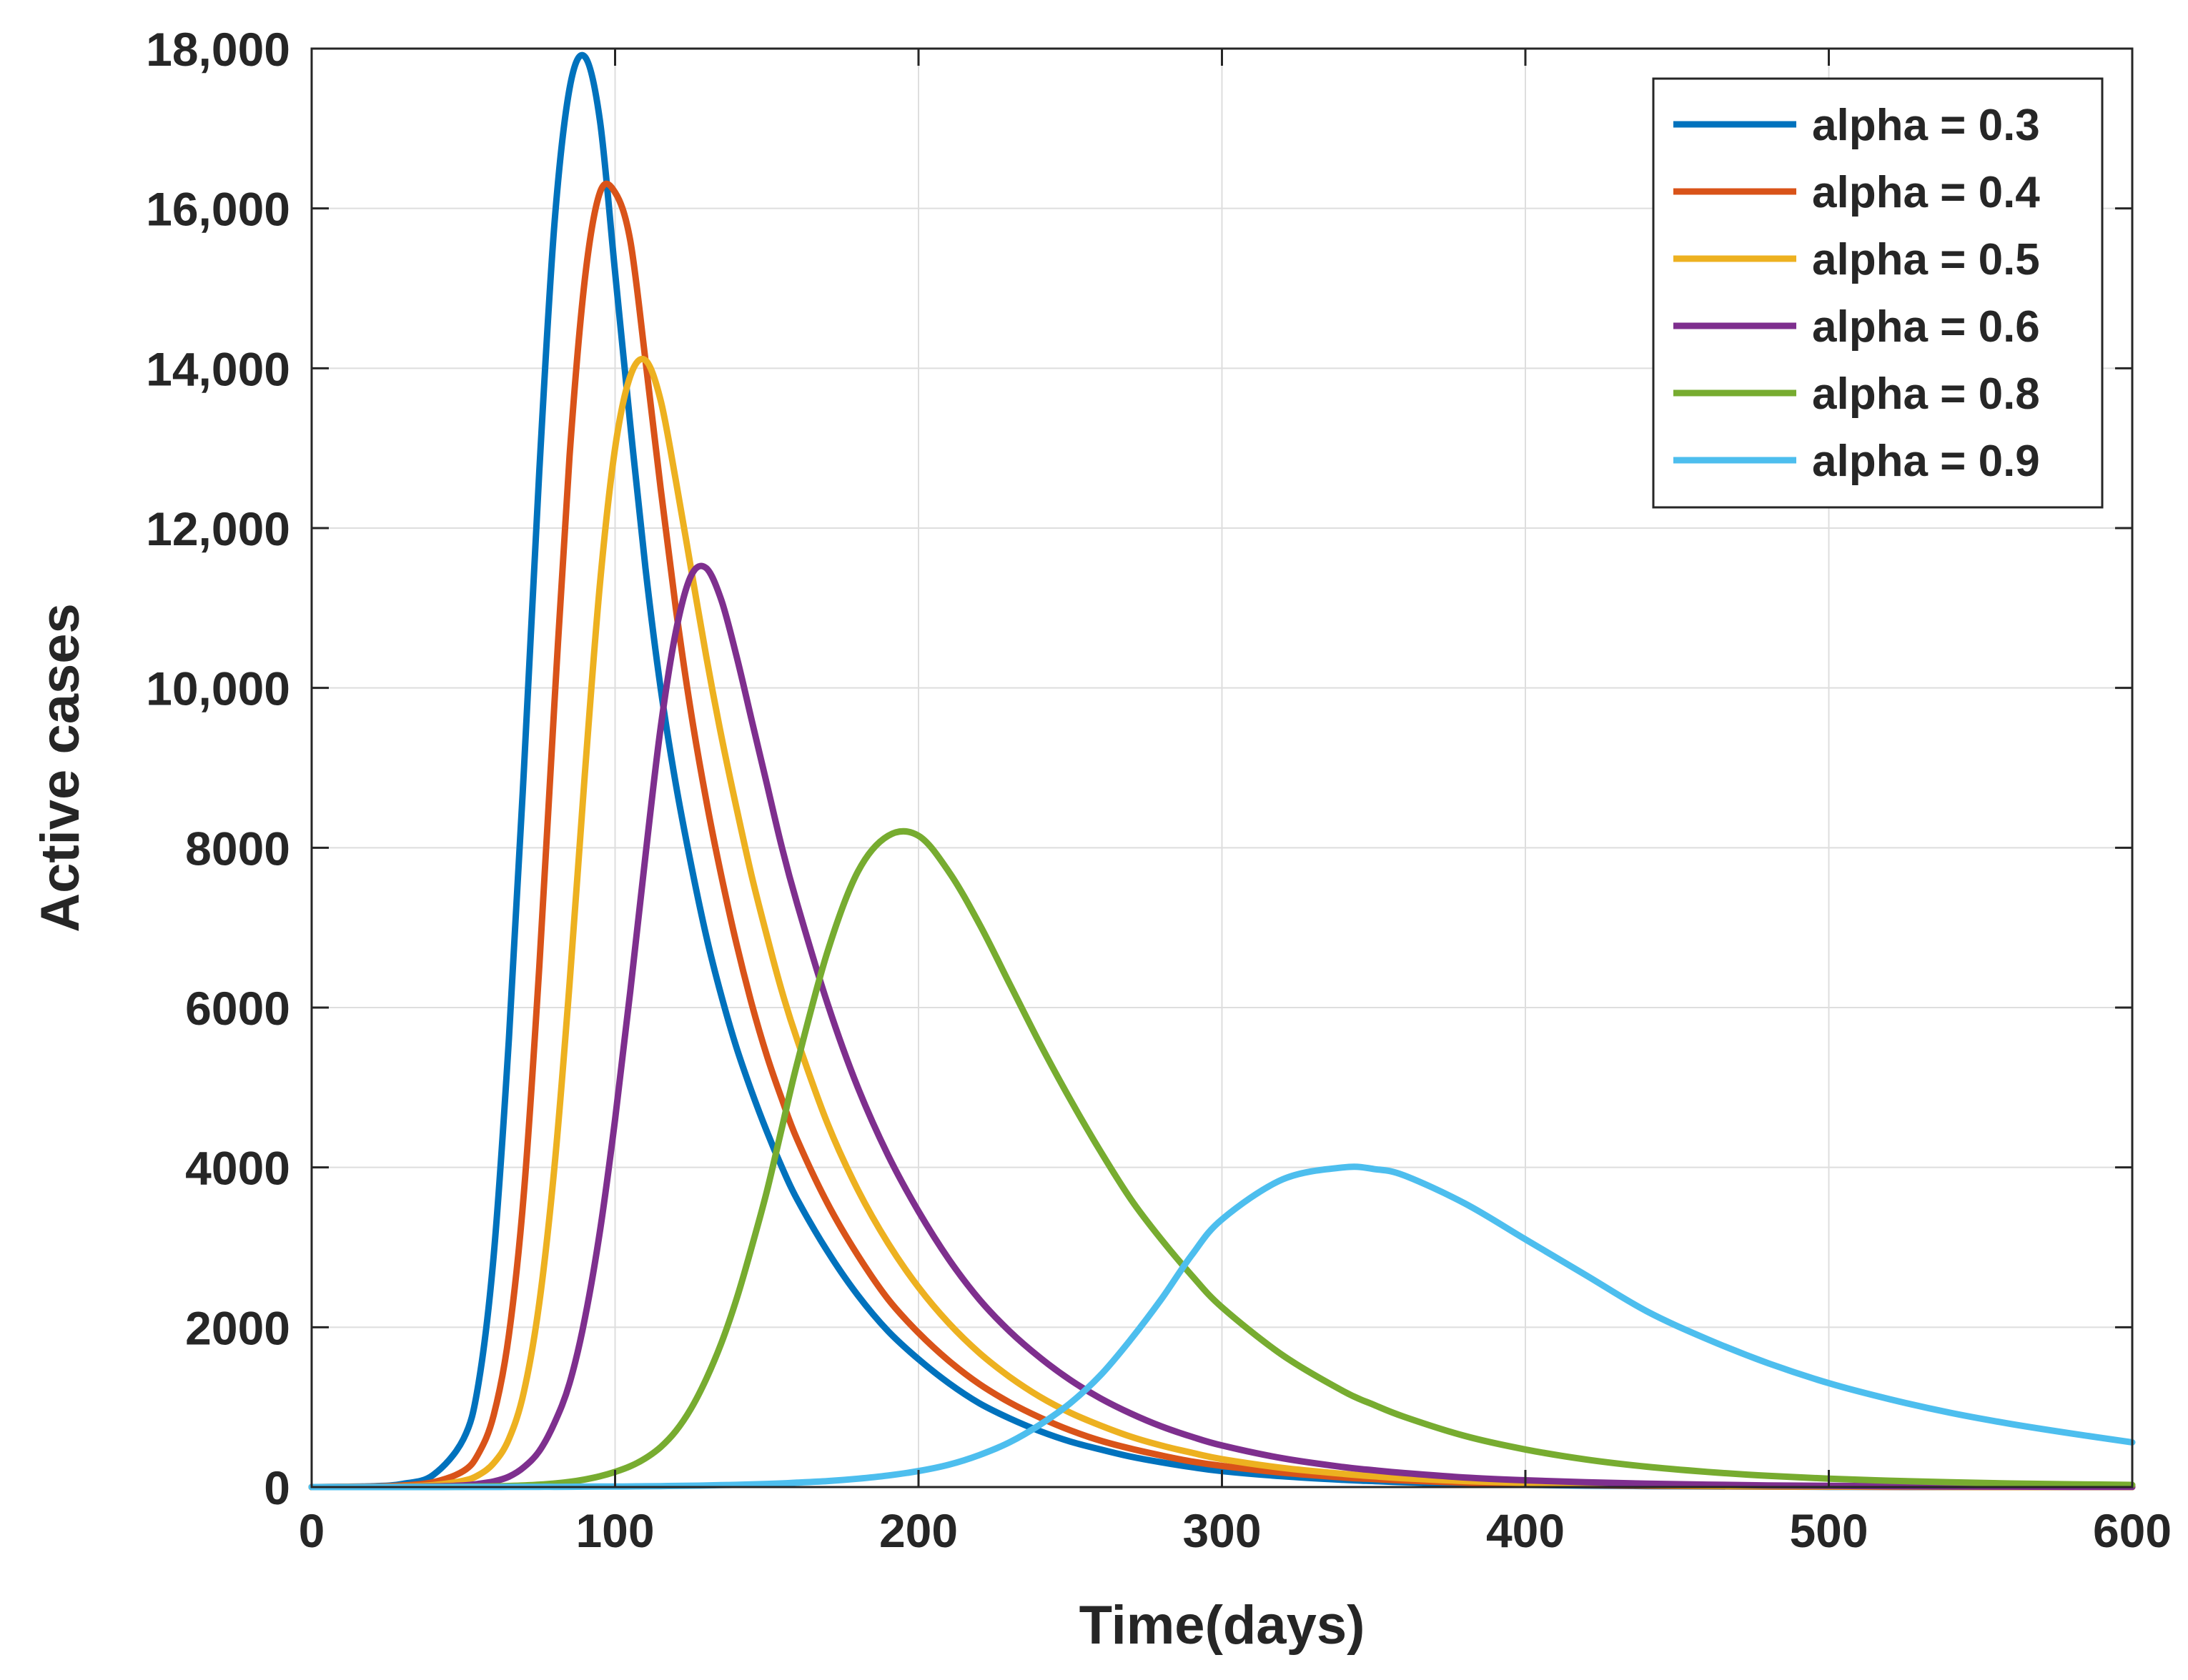 The image size is (2188, 1680). What do you see at coordinates (238, 848) in the screenshot?
I see `y-tick-label: 8000` at bounding box center [238, 848].